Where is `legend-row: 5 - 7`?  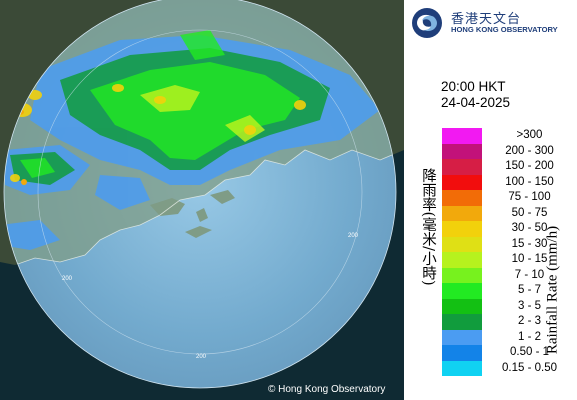
legend-row: 5 - 7 is located at coordinates (509, 291).